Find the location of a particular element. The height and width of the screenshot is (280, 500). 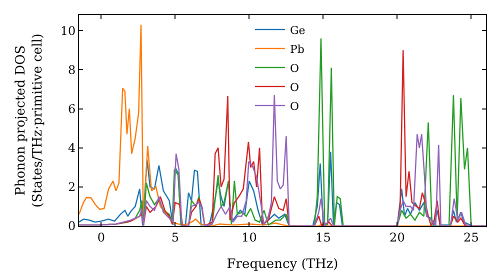

y-tick-label: 6 is located at coordinates (72, 109).